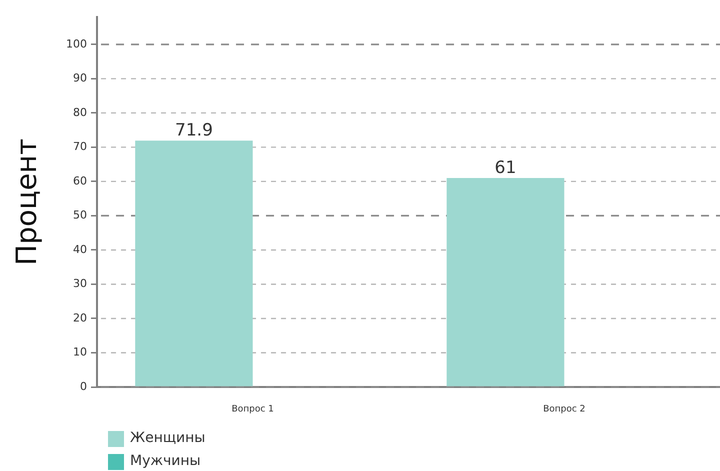 The width and height of the screenshot is (720, 471). What do you see at coordinates (253, 409) in the screenshot?
I see `x-tick-label: Вопрос 1` at bounding box center [253, 409].